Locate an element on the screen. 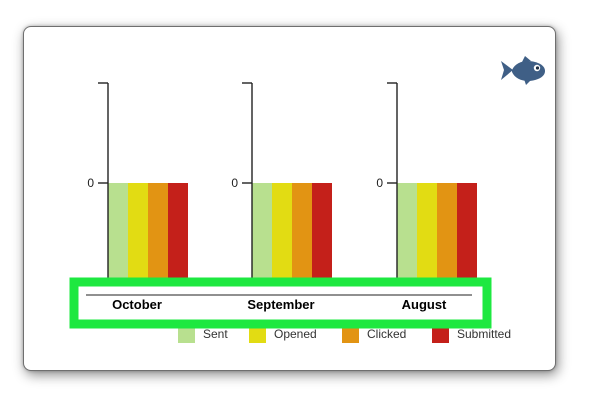 The width and height of the screenshot is (601, 416). fish-icon is located at coordinates (523, 70).